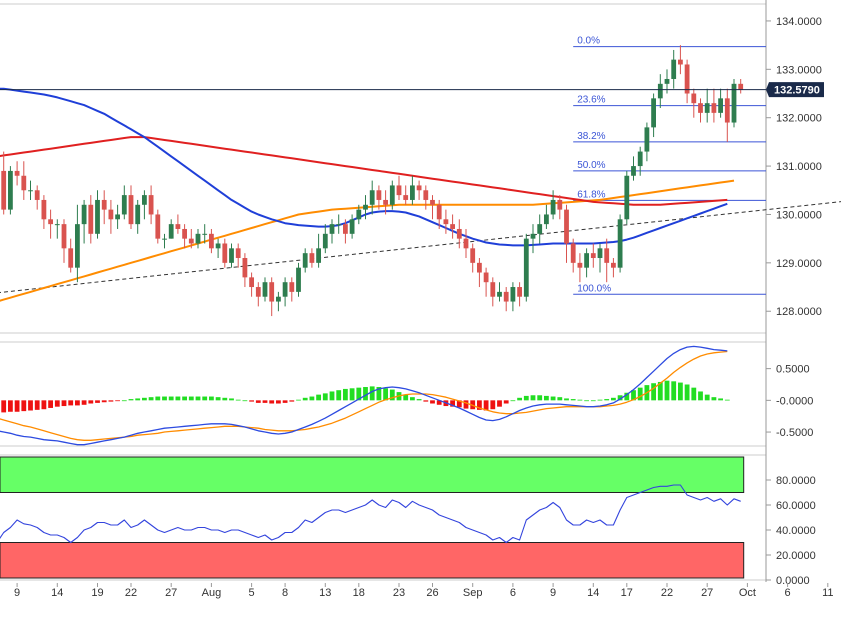  I want to click on fib-label-1: 23.6%, so click(591, 100).